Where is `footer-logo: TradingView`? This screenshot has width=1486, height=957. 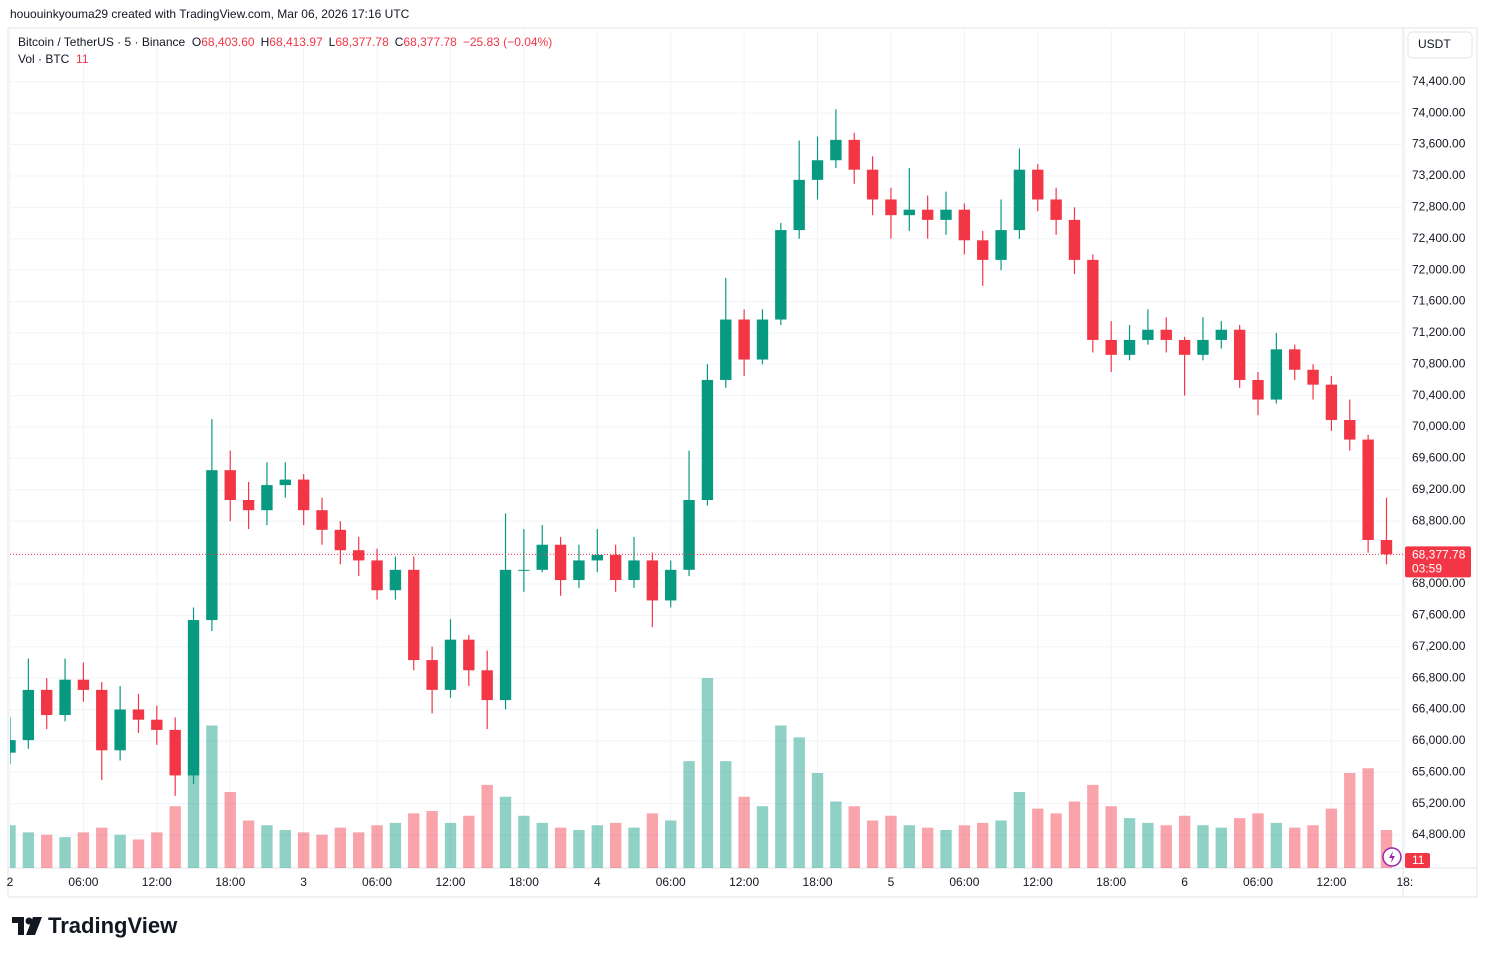 footer-logo: TradingView is located at coordinates (94, 926).